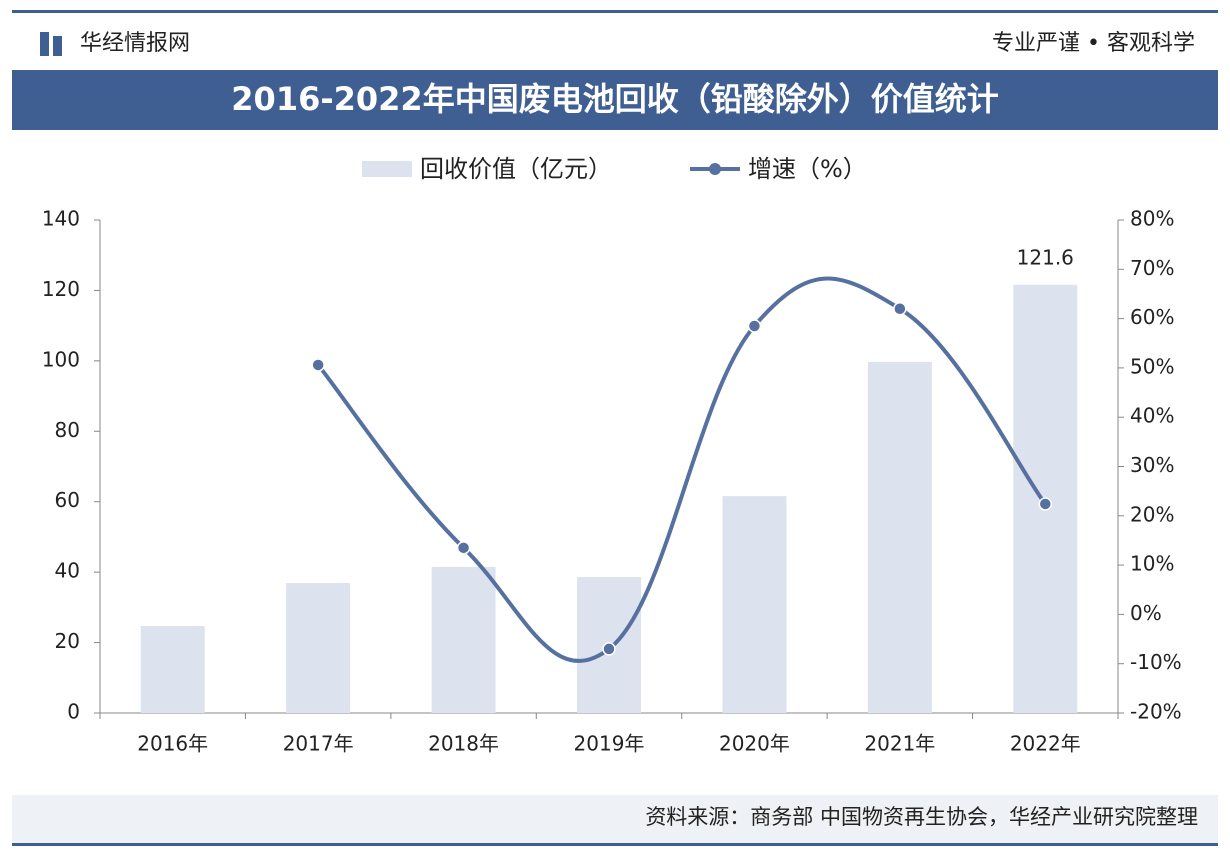 The height and width of the screenshot is (858, 1230). What do you see at coordinates (67, 641) in the screenshot?
I see `y-tick-label: 20` at bounding box center [67, 641].